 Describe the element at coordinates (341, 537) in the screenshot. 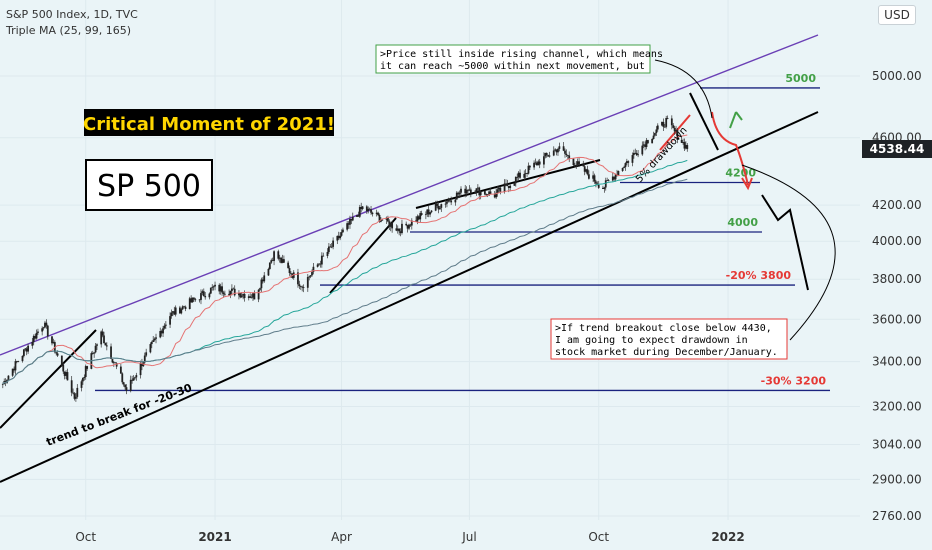

I see `x-tick-label-2: Apr` at that location.